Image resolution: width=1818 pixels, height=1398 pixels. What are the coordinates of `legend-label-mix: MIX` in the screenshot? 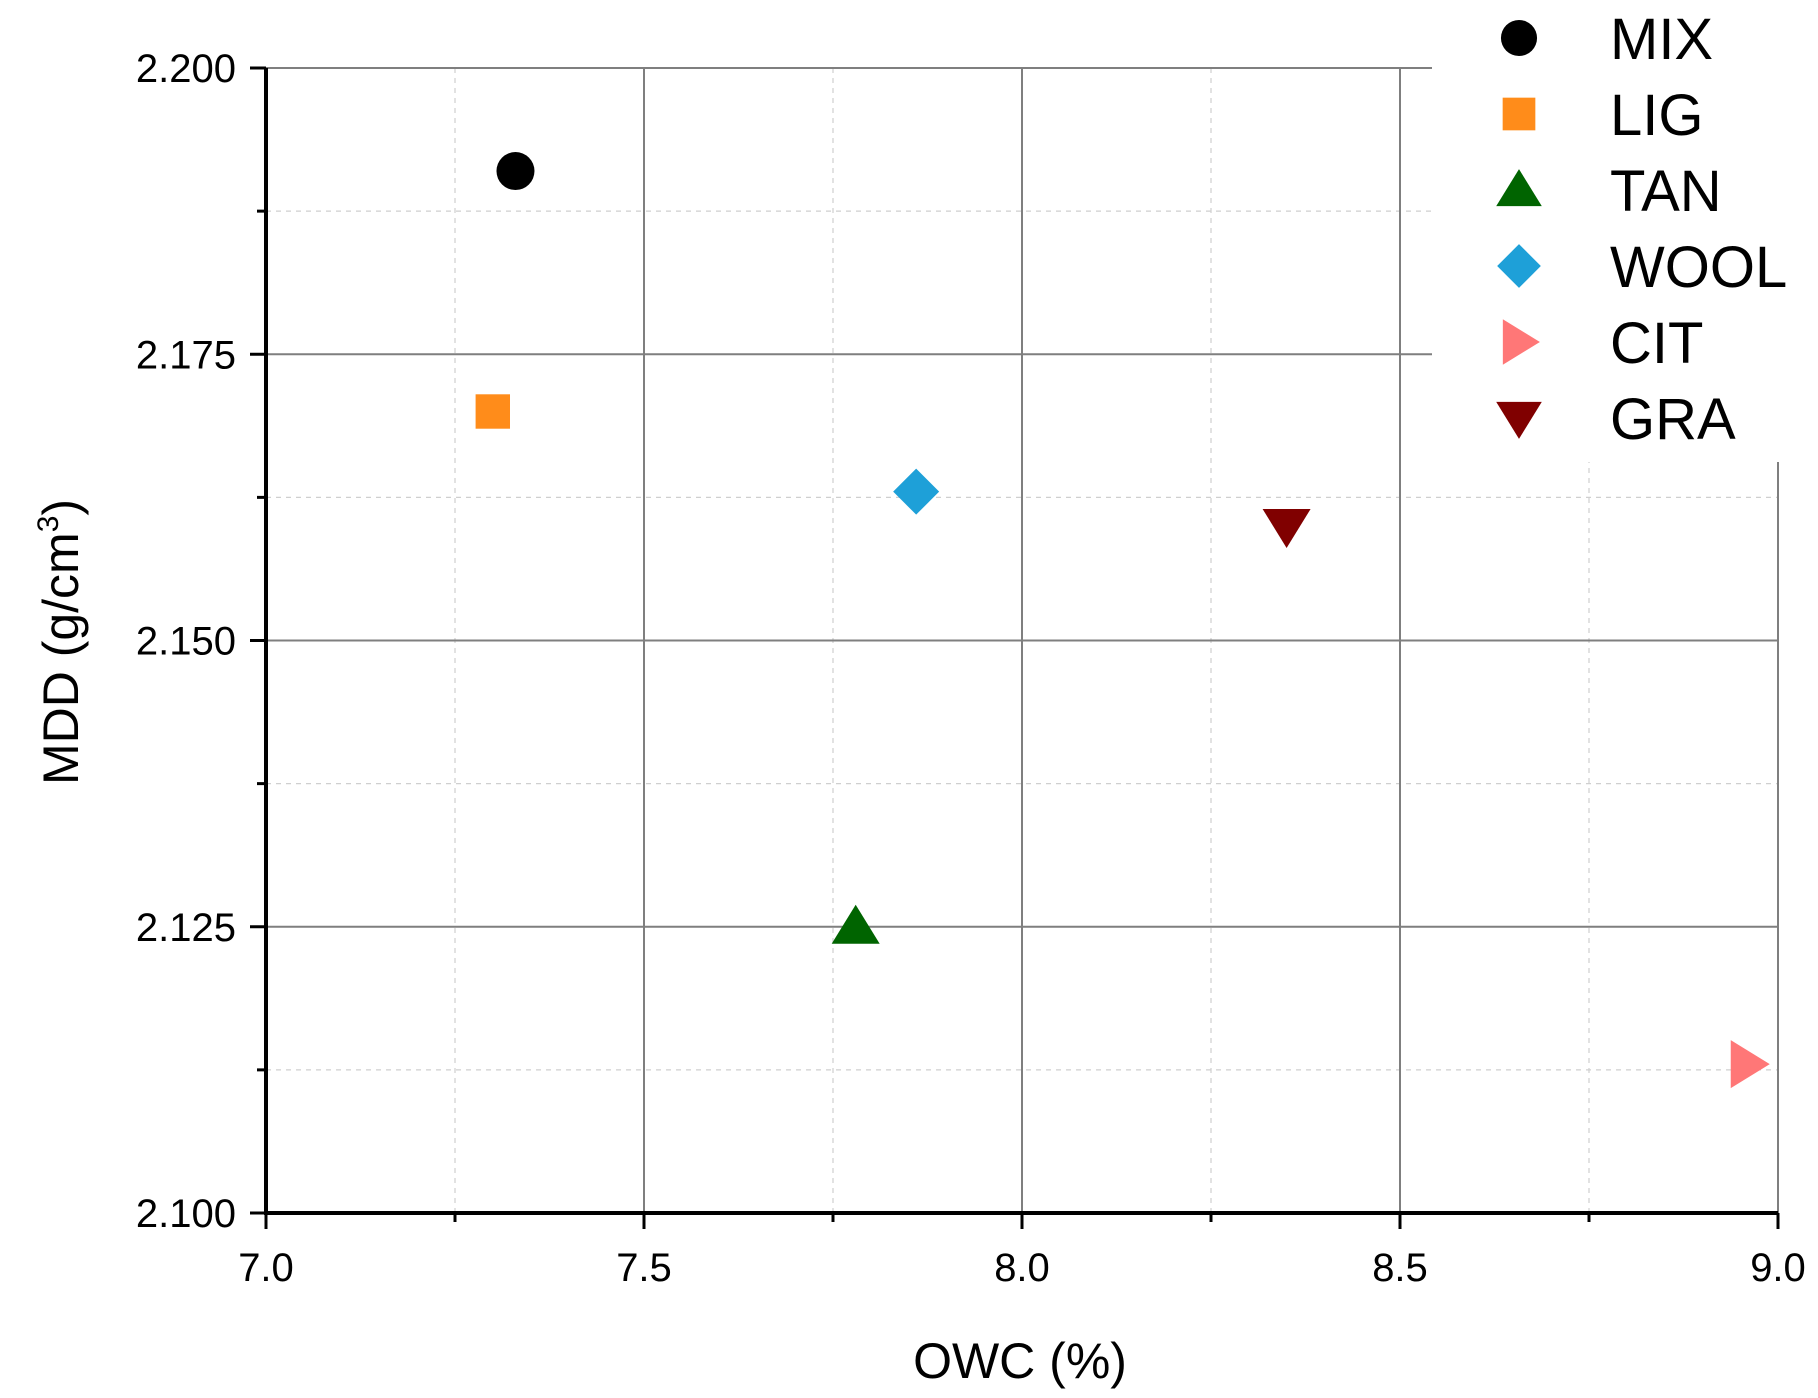 It's located at (1661, 39).